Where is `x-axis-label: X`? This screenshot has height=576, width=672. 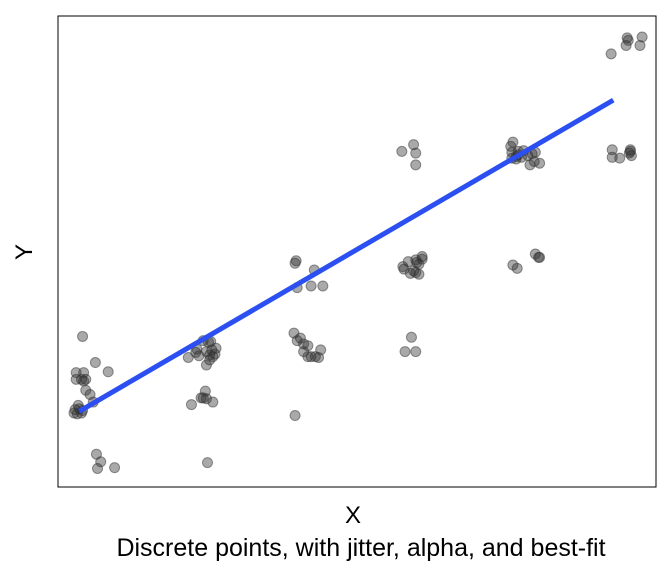 x-axis-label: X is located at coordinates (353, 515).